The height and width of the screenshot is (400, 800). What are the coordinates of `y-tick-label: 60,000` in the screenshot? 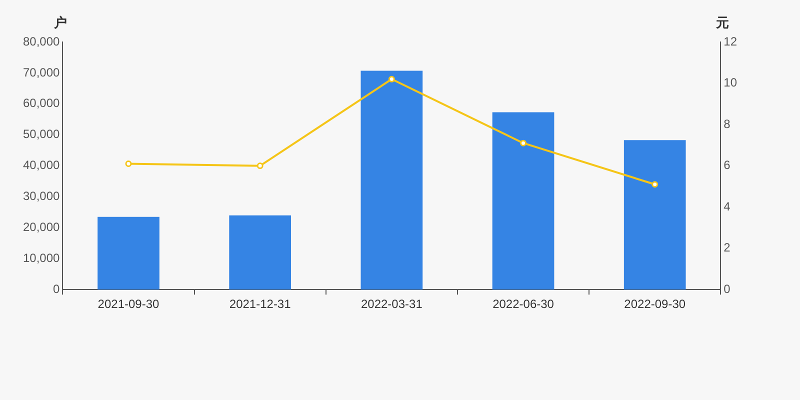 It's located at (41, 103).